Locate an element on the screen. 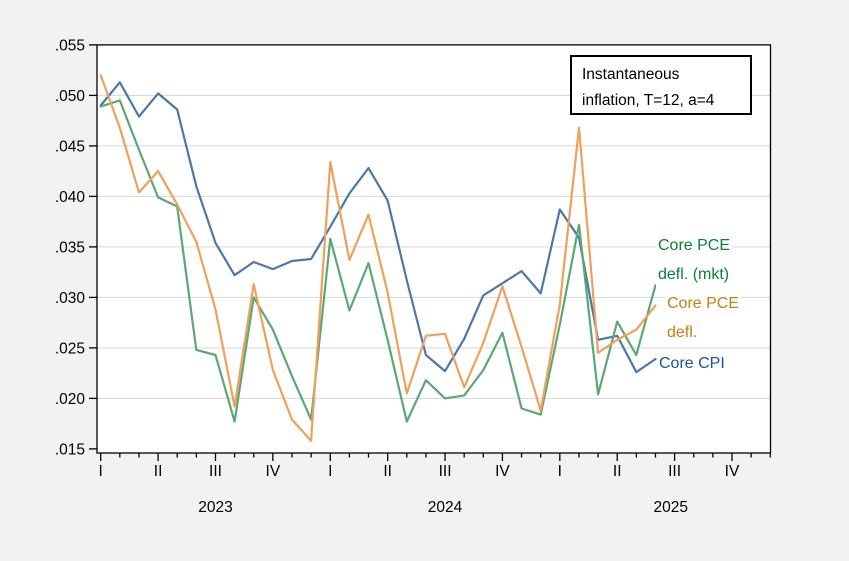  y-tick-label: .035 is located at coordinates (70, 247).